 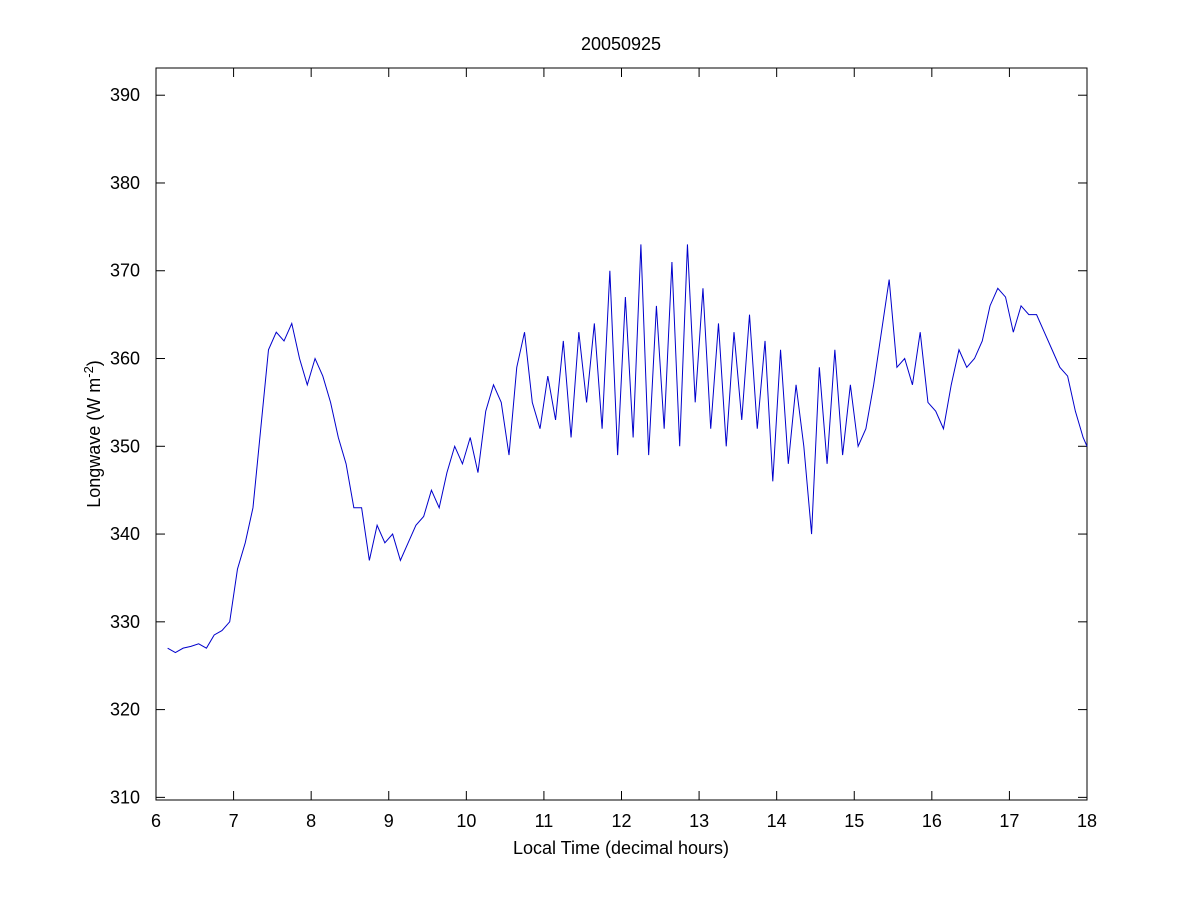 I want to click on chart-title: 20050925, so click(x=621, y=44).